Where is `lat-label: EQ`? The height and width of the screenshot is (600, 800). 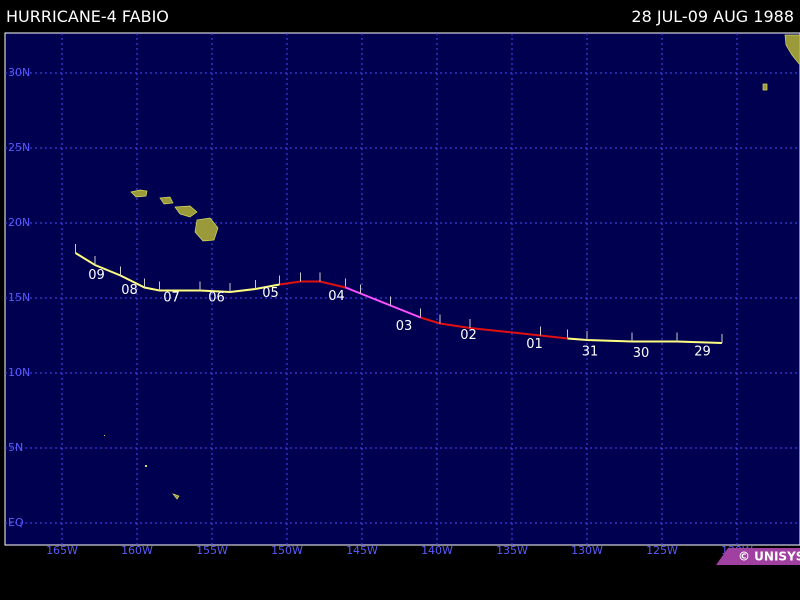
lat-label: EQ is located at coordinates (16, 522).